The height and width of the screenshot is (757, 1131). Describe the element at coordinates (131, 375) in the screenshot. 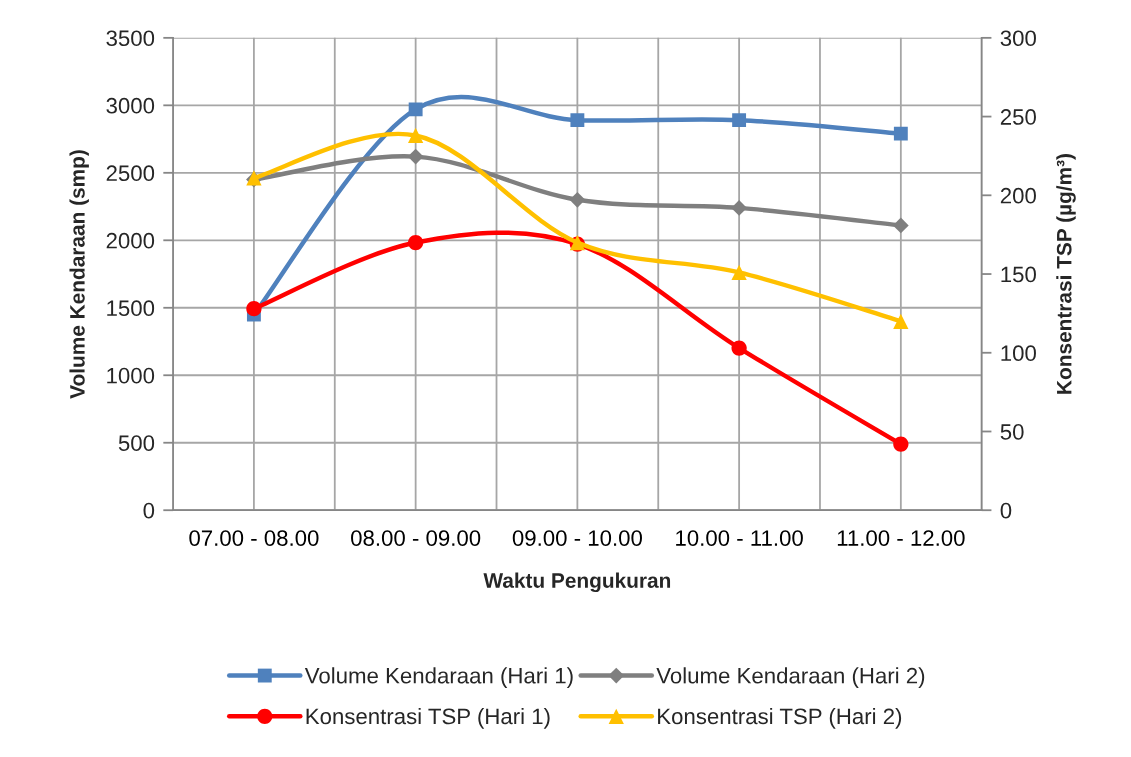

I see `y-tick-label: 1000` at that location.